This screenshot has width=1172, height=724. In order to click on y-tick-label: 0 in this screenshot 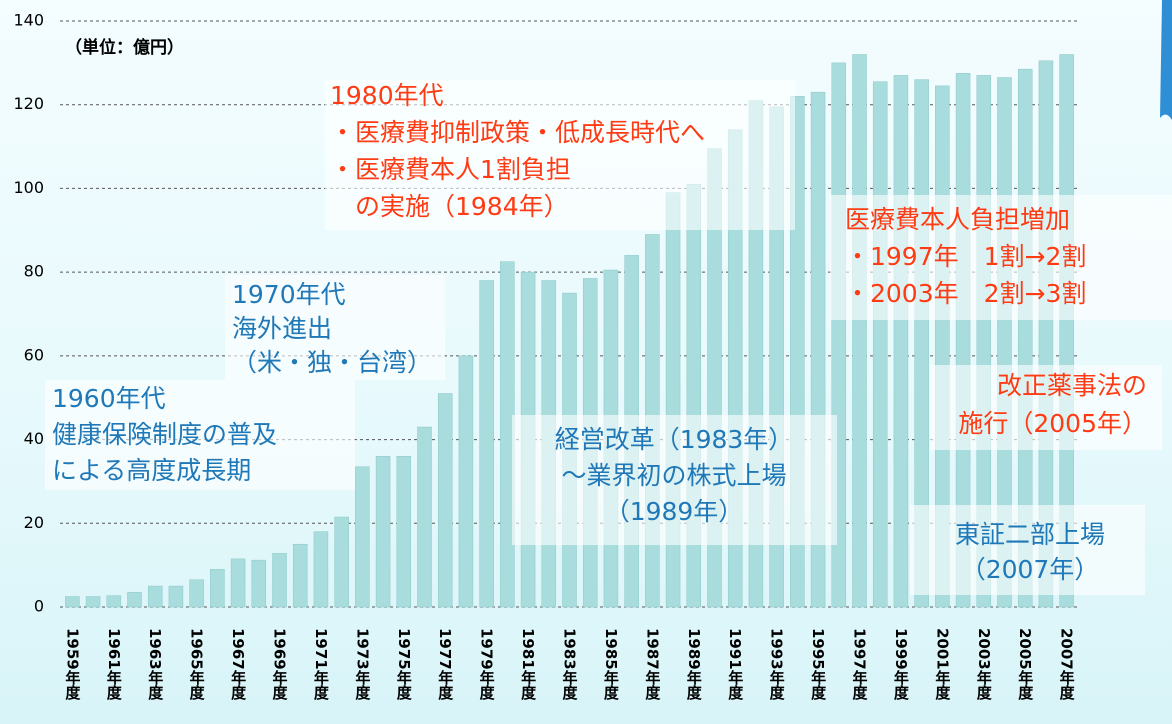, I will do `click(39, 606)`.